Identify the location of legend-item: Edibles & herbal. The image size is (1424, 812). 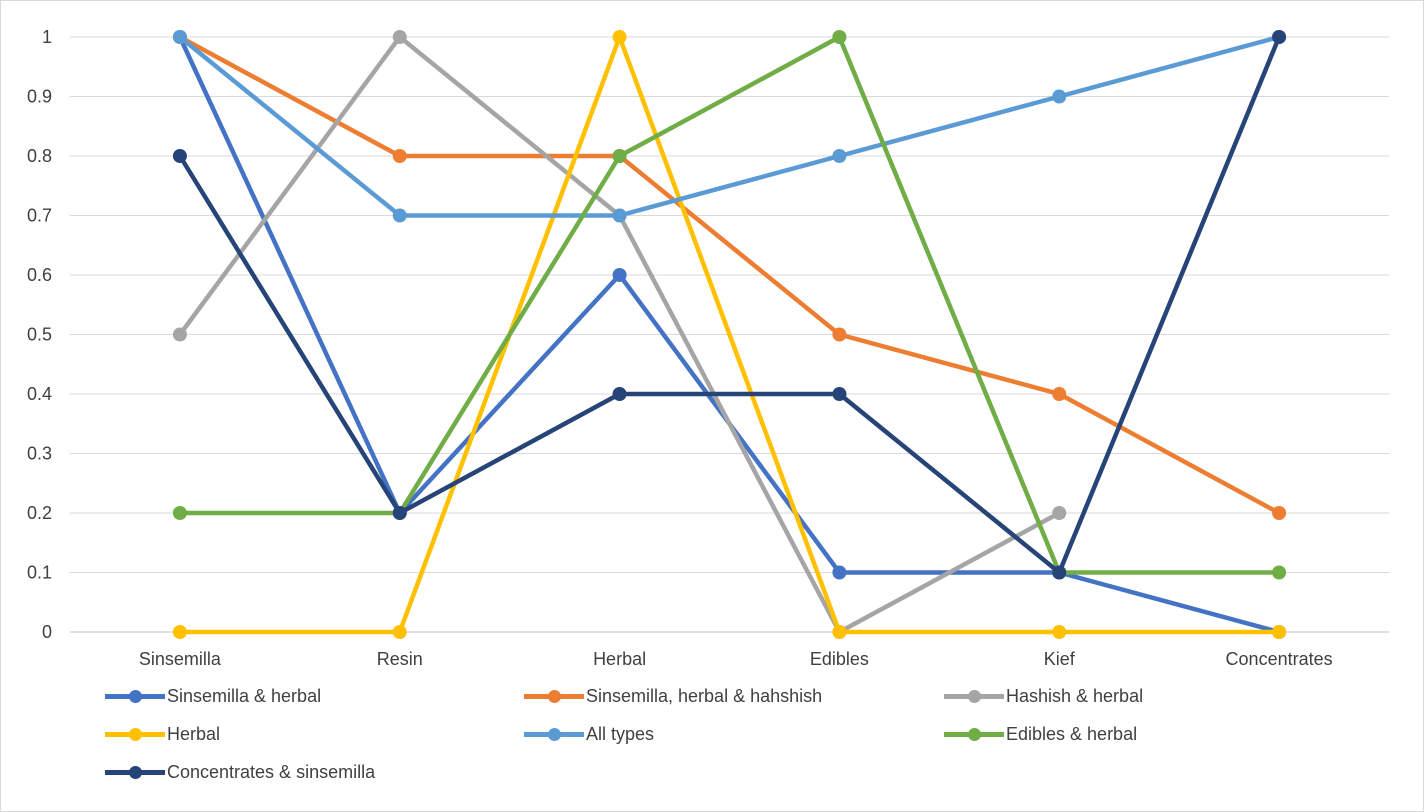
(1040, 734).